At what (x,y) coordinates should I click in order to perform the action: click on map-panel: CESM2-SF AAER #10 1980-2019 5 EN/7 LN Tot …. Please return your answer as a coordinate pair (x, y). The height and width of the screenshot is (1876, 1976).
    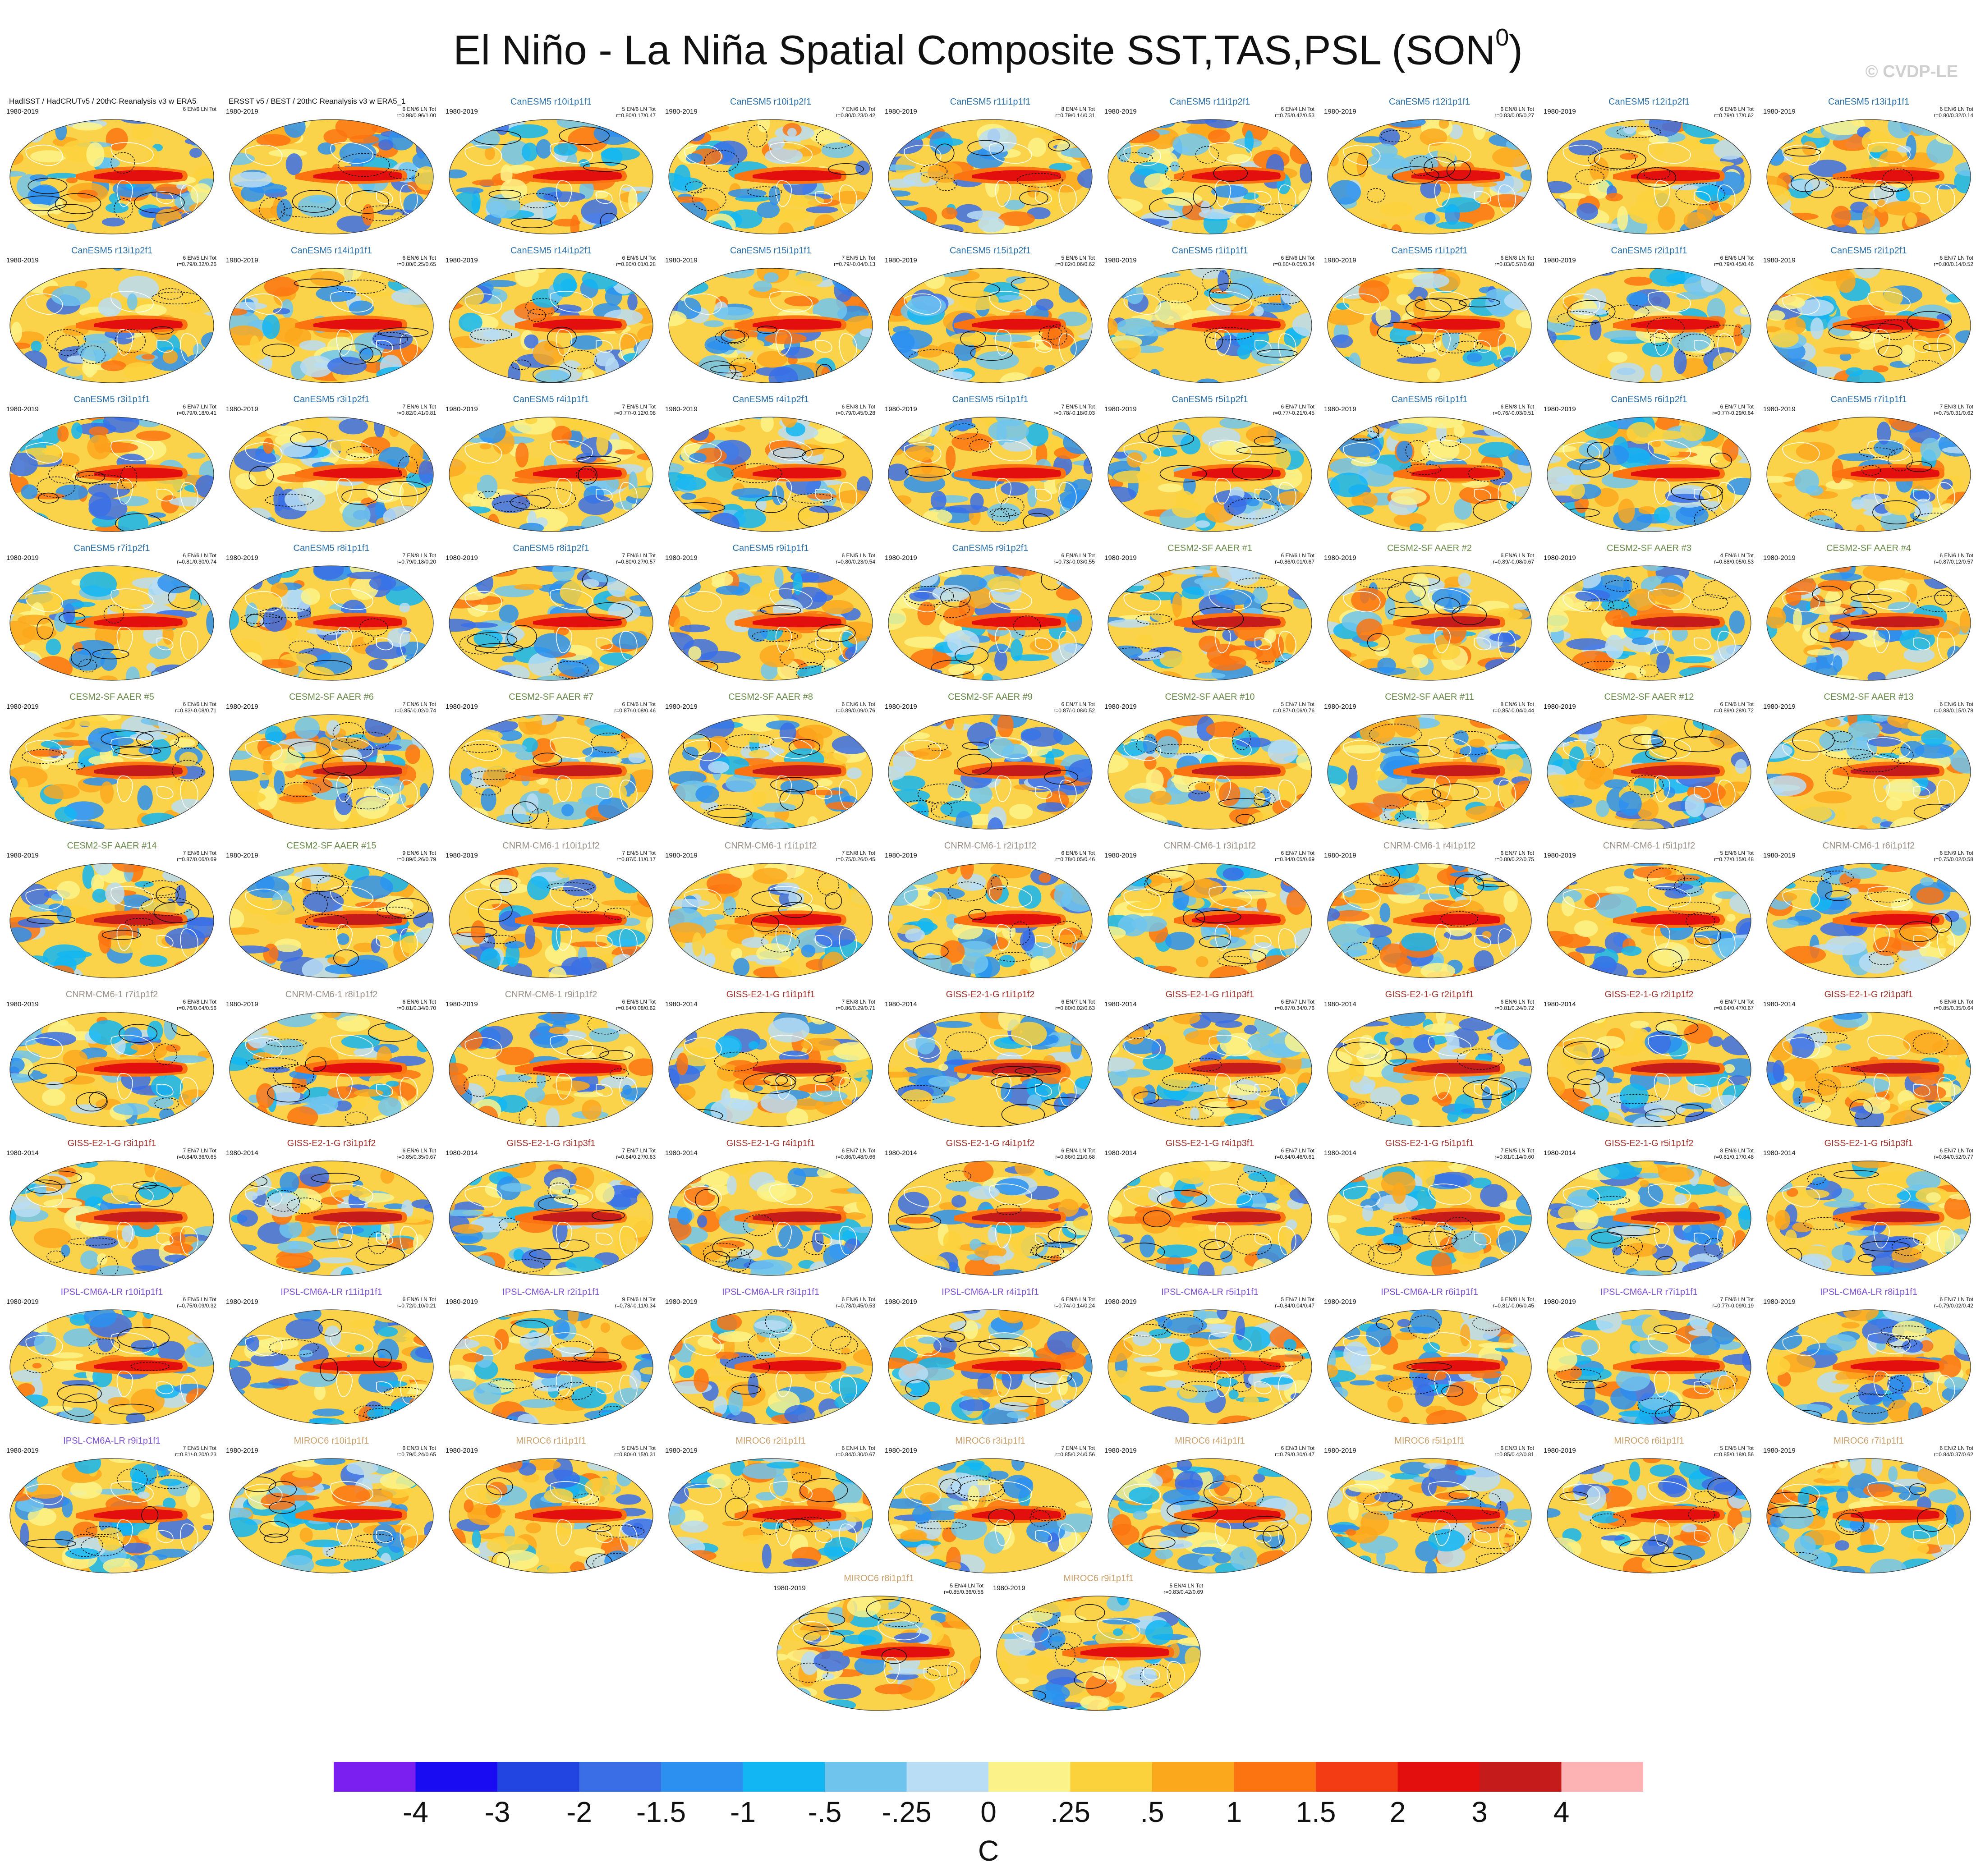
    Looking at the image, I should click on (1210, 763).